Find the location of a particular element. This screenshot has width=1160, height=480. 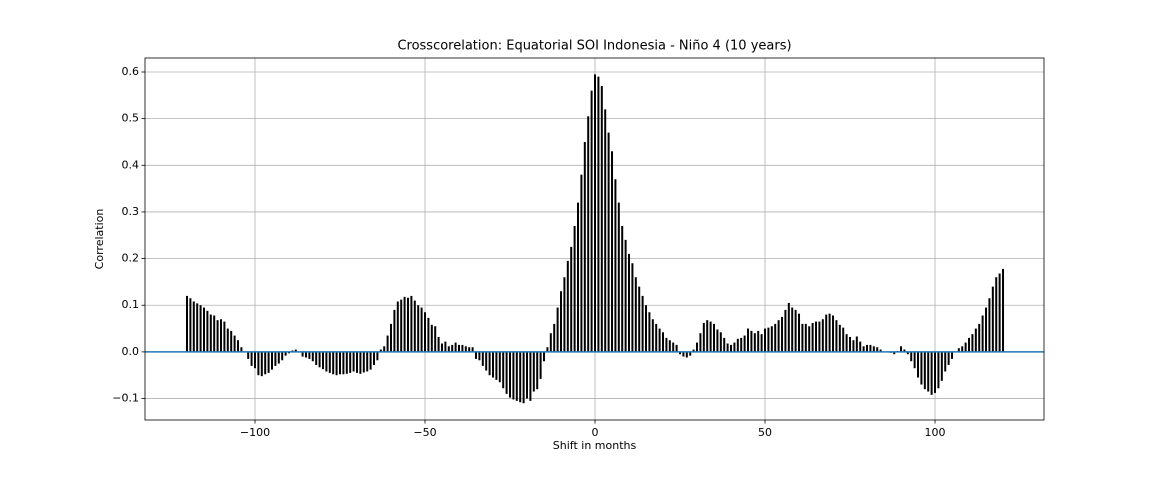

y-tick-label: 0.1 is located at coordinates (131, 304).